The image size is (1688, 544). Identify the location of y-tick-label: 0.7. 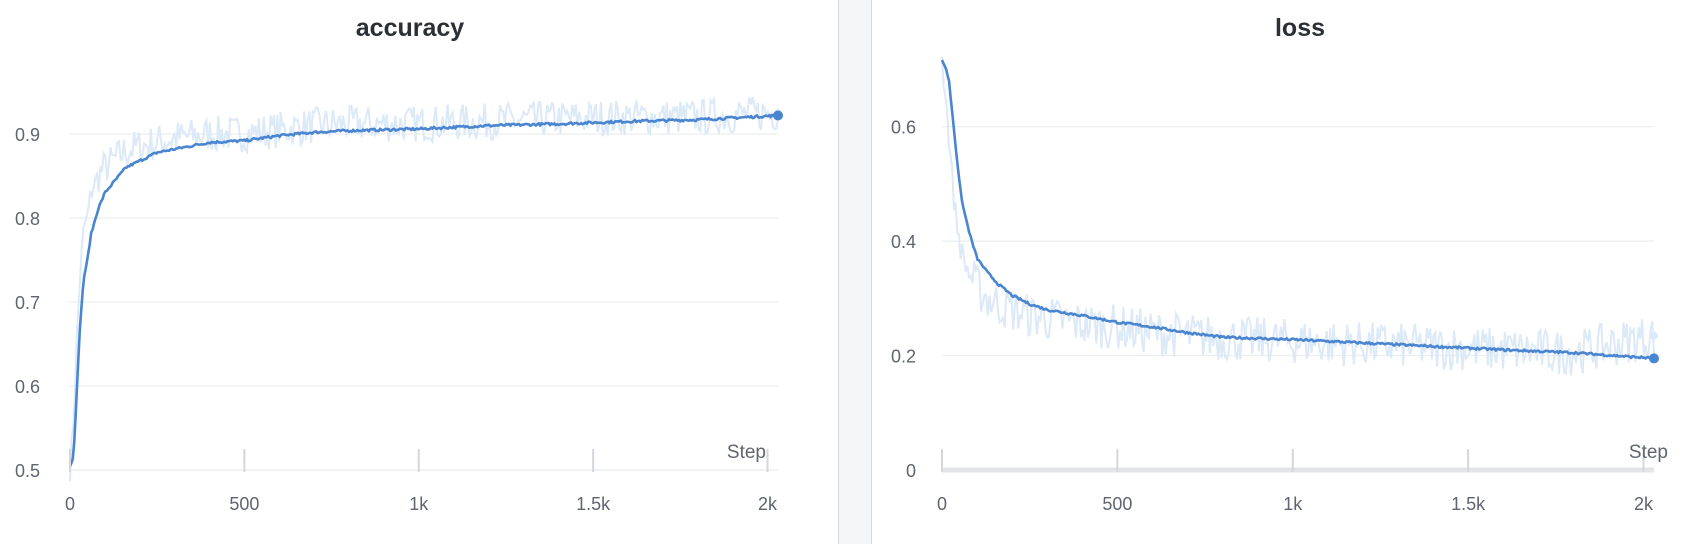
(27, 303).